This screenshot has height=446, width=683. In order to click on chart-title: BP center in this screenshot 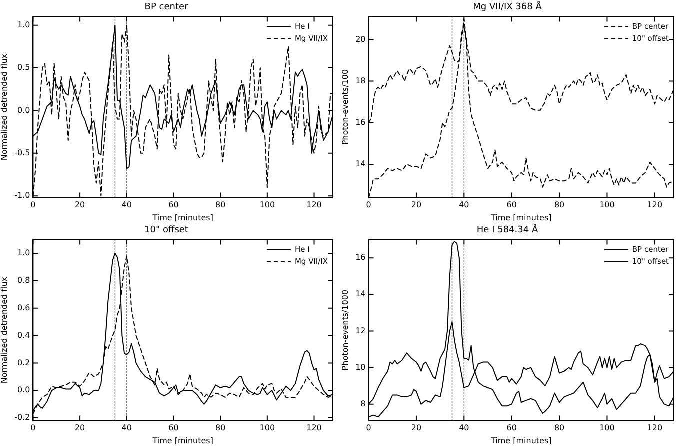, I will do `click(166, 7)`.